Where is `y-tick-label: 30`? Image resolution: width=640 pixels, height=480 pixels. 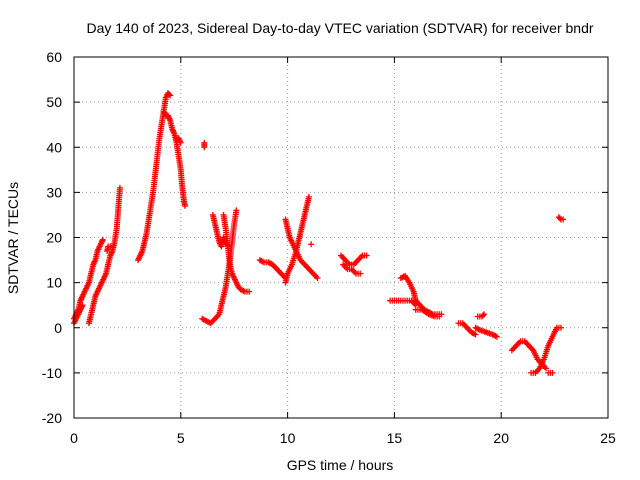 y-tick-label: 30 is located at coordinates (54, 192).